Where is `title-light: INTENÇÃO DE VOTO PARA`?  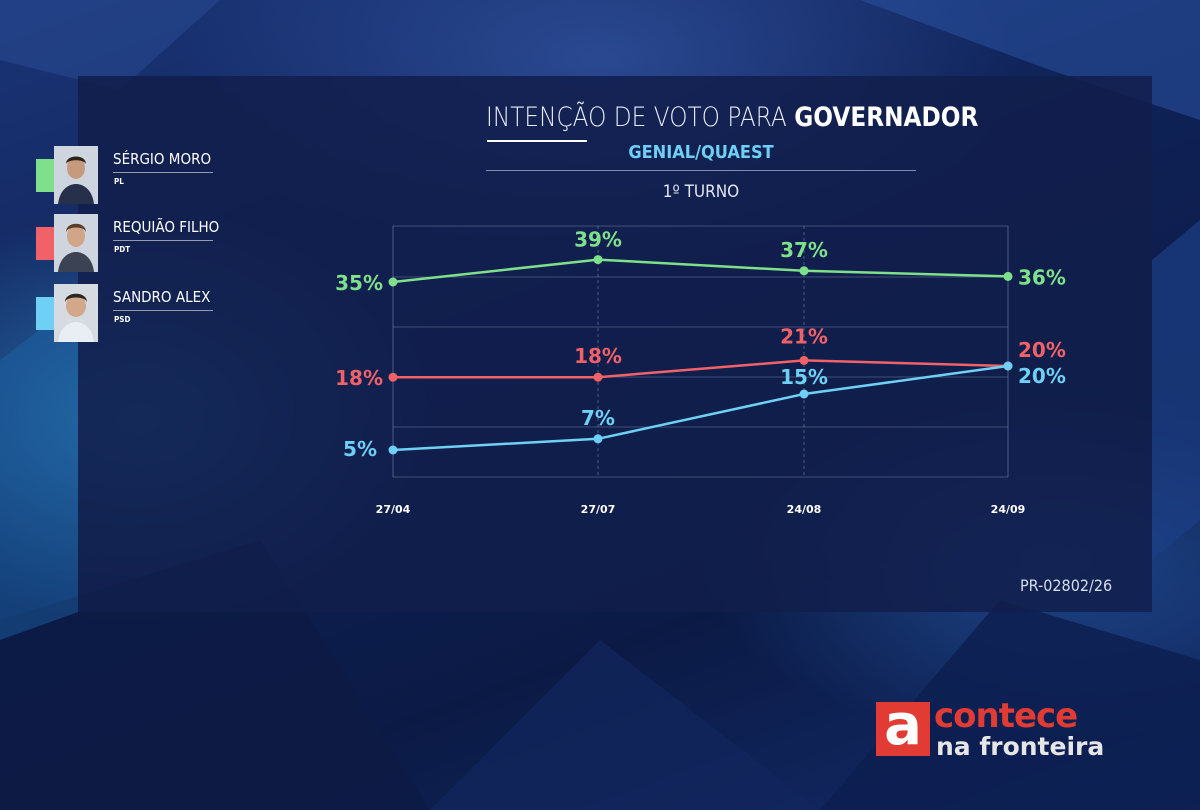 title-light: INTENÇÃO DE VOTO PARA is located at coordinates (636, 117).